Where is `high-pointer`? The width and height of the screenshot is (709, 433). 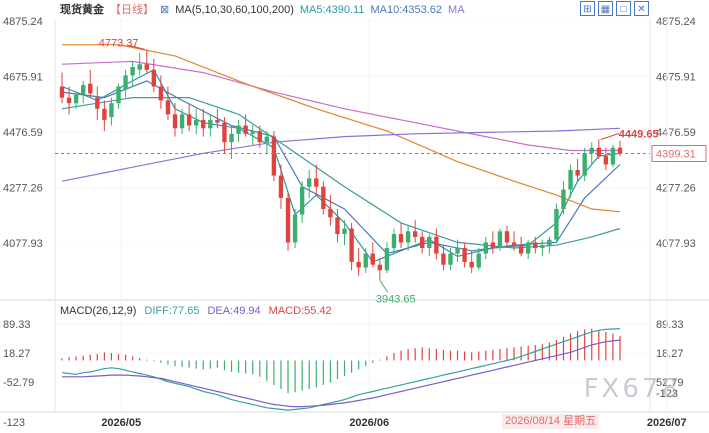
high-pointer is located at coordinates (136, 47).